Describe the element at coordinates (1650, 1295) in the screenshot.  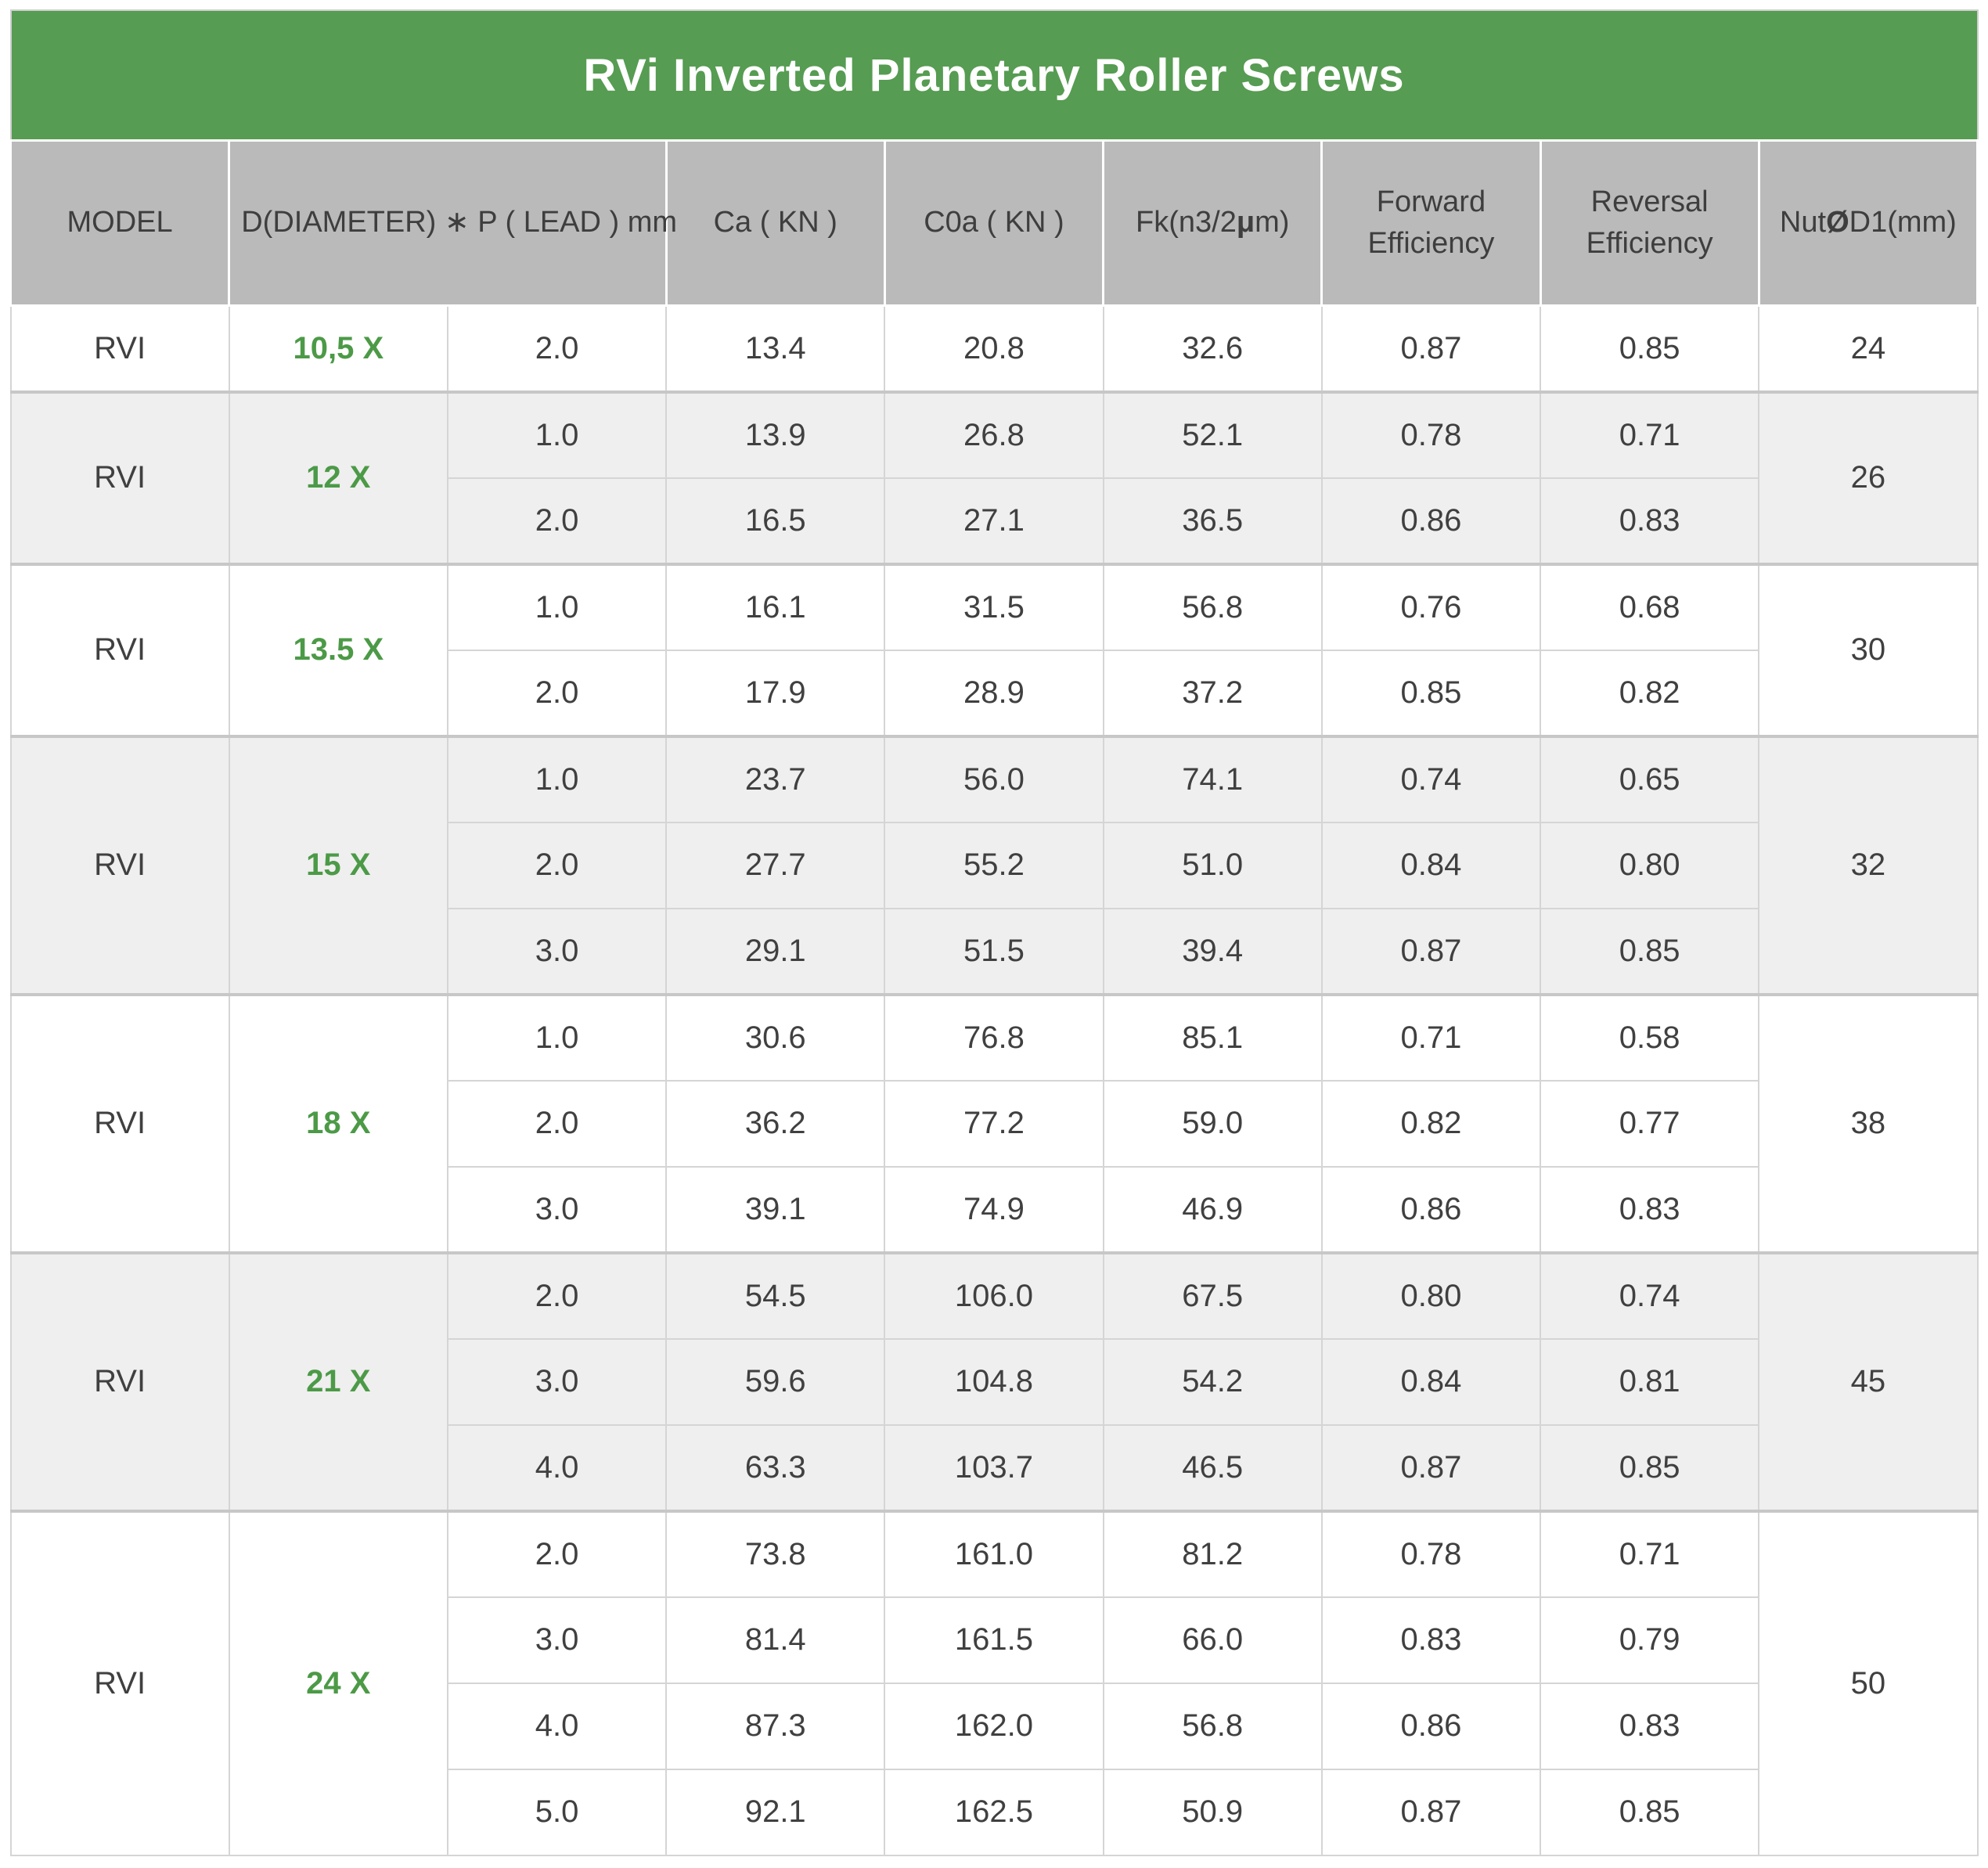
I see `reversal-efficiency-cell: 0.74` at that location.